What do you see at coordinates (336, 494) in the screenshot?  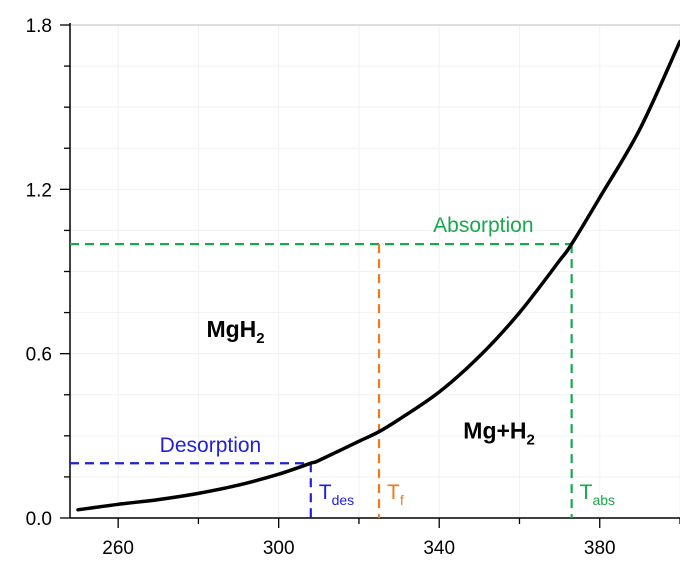 I see `t-des-label: Tdes` at bounding box center [336, 494].